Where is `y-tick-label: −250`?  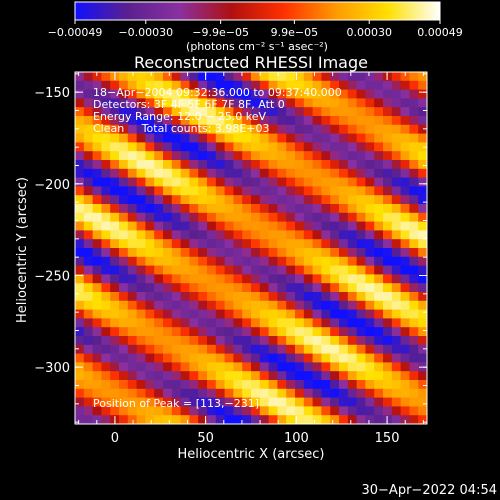
y-tick-label: −250 is located at coordinates (52, 277).